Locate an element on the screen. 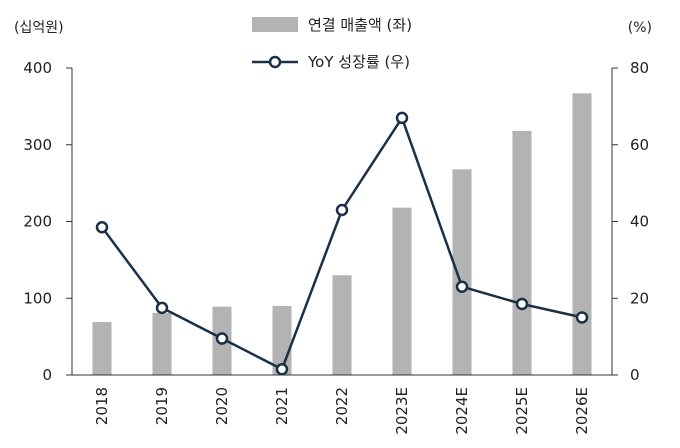  x-tick-label: 2026E is located at coordinates (582, 411).